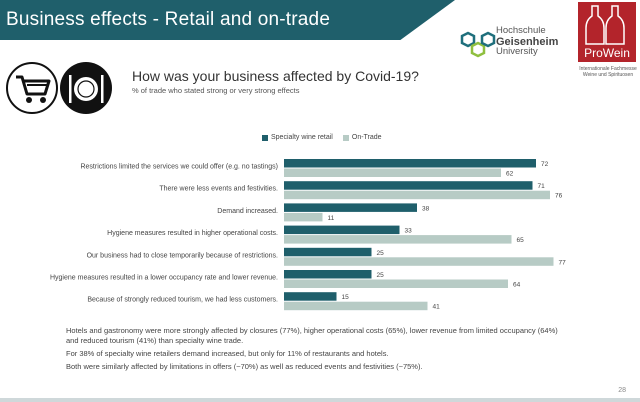  Describe the element at coordinates (320, 400) in the screenshot. I see `footer-line` at that location.